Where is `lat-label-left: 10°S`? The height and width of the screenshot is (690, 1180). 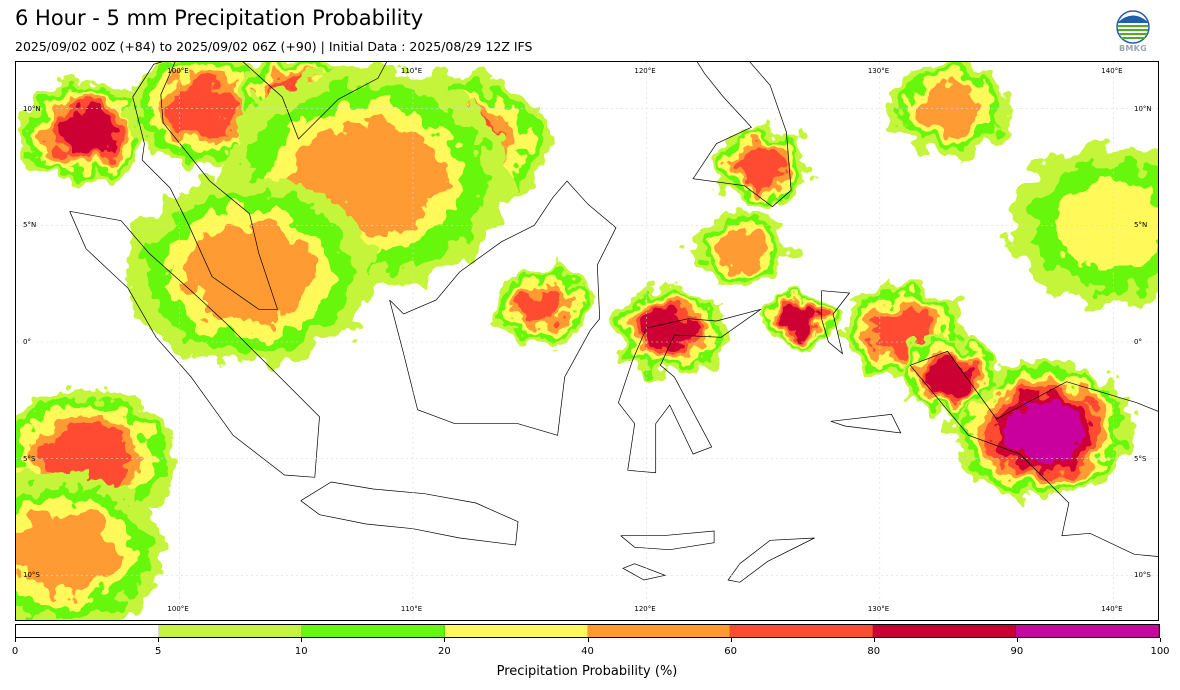
lat-label-left: 10°S is located at coordinates (31, 575).